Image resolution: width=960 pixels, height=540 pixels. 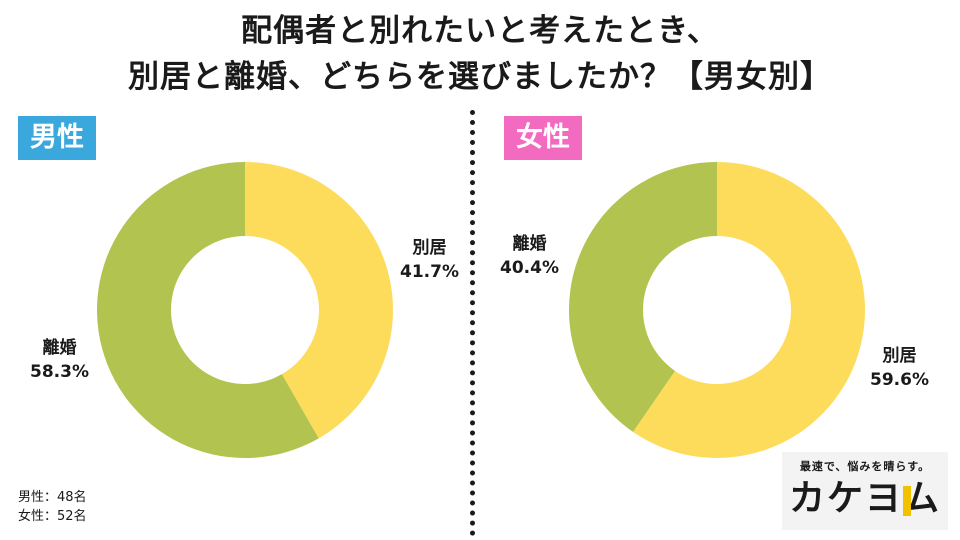 What do you see at coordinates (899, 380) in the screenshot?
I see `female-separation-value: 59.6%` at bounding box center [899, 380].